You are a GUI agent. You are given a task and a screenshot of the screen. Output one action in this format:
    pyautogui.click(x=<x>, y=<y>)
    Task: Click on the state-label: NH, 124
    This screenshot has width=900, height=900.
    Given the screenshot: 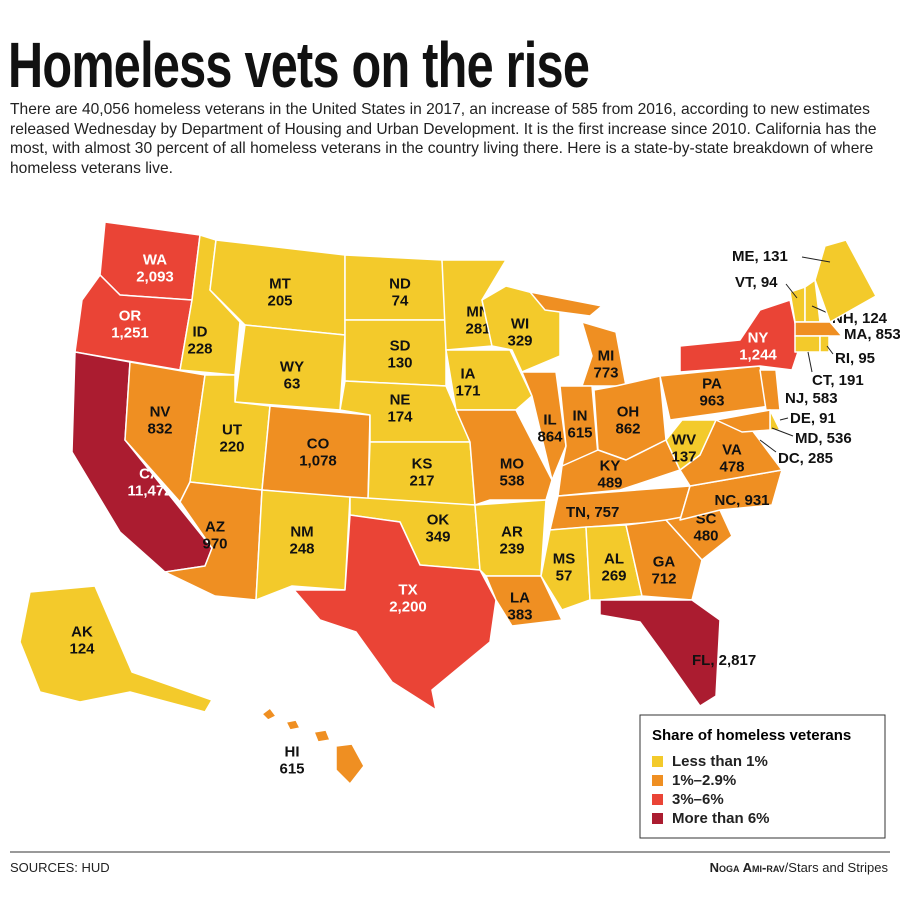 What is the action you would take?
    pyautogui.click(x=860, y=318)
    